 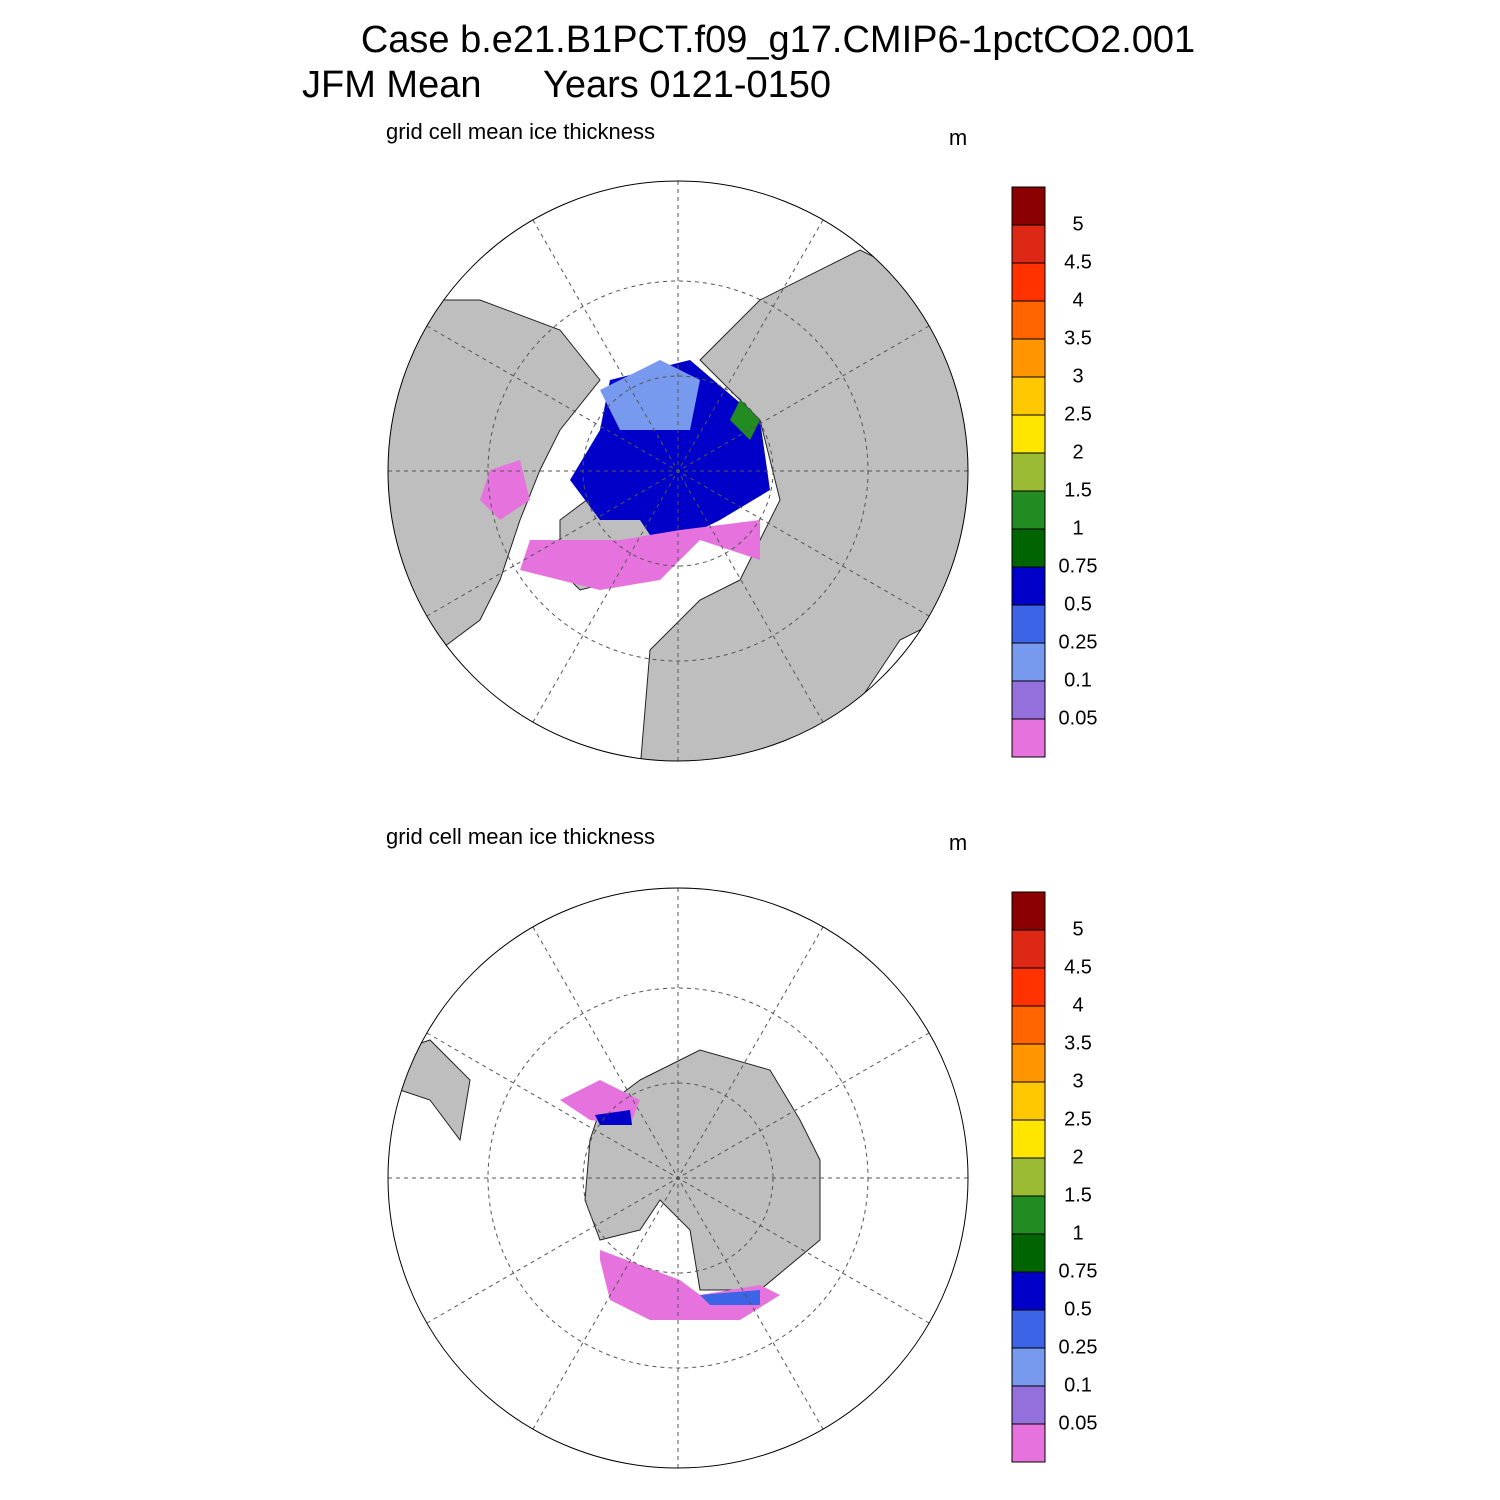 I want to click on arctic-map, so click(x=678, y=505).